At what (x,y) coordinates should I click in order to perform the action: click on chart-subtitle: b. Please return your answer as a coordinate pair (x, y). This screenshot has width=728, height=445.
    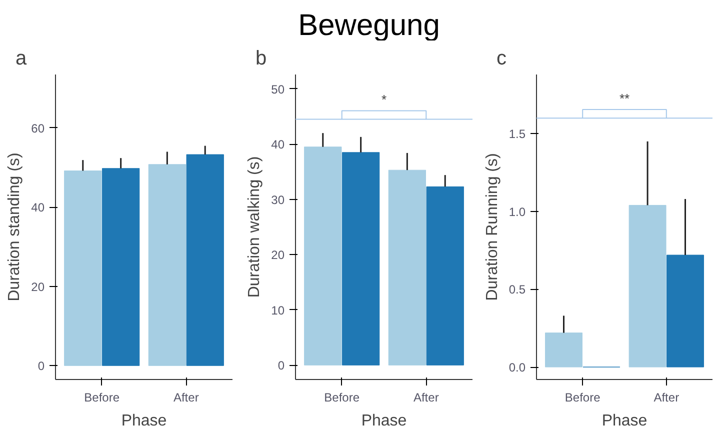
    Looking at the image, I should click on (261, 59).